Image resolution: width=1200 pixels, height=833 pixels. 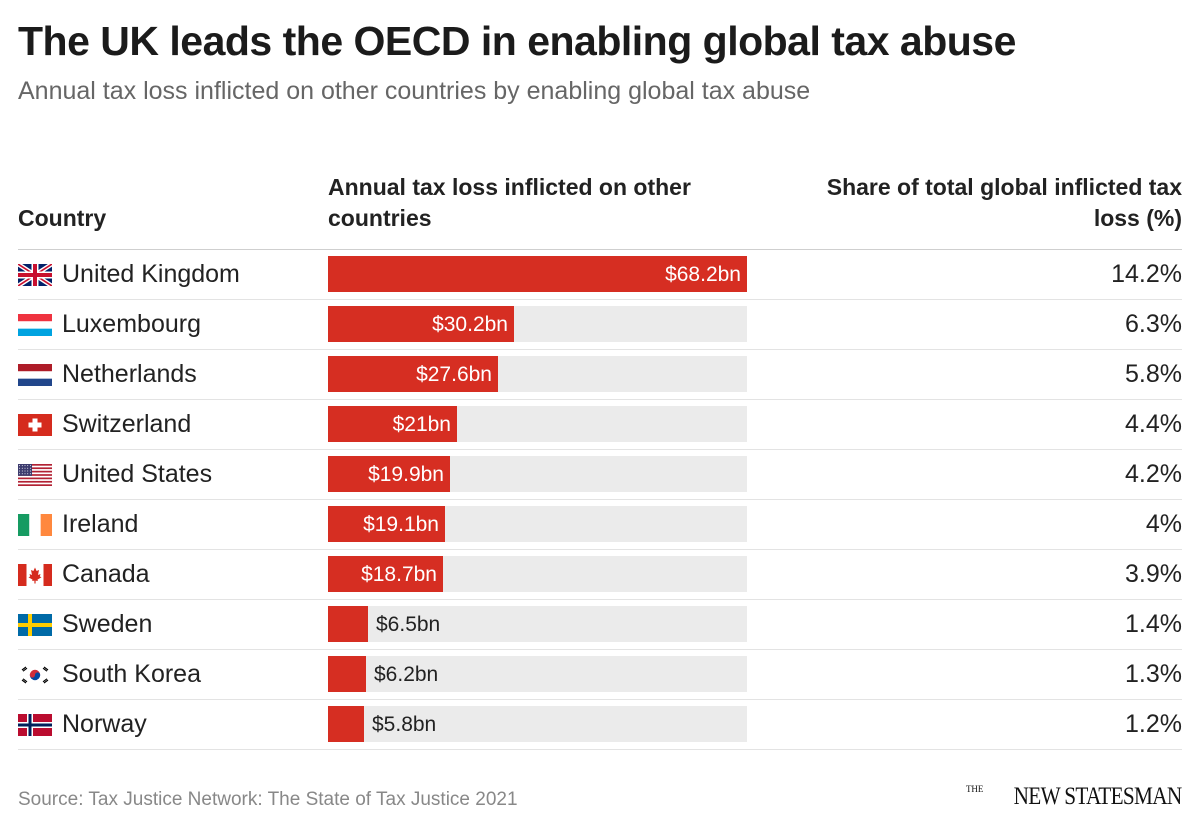 What do you see at coordinates (137, 474) in the screenshot?
I see `country-label: United States` at bounding box center [137, 474].